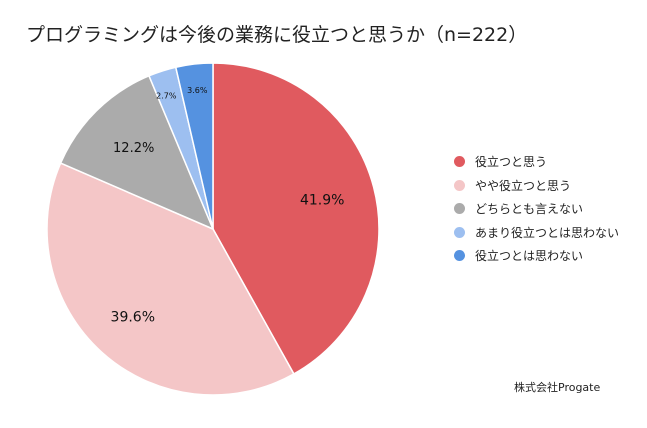 The image size is (647, 428). What do you see at coordinates (523, 185) in the screenshot?
I see `legend-label: やや役立つと思う` at bounding box center [523, 185].